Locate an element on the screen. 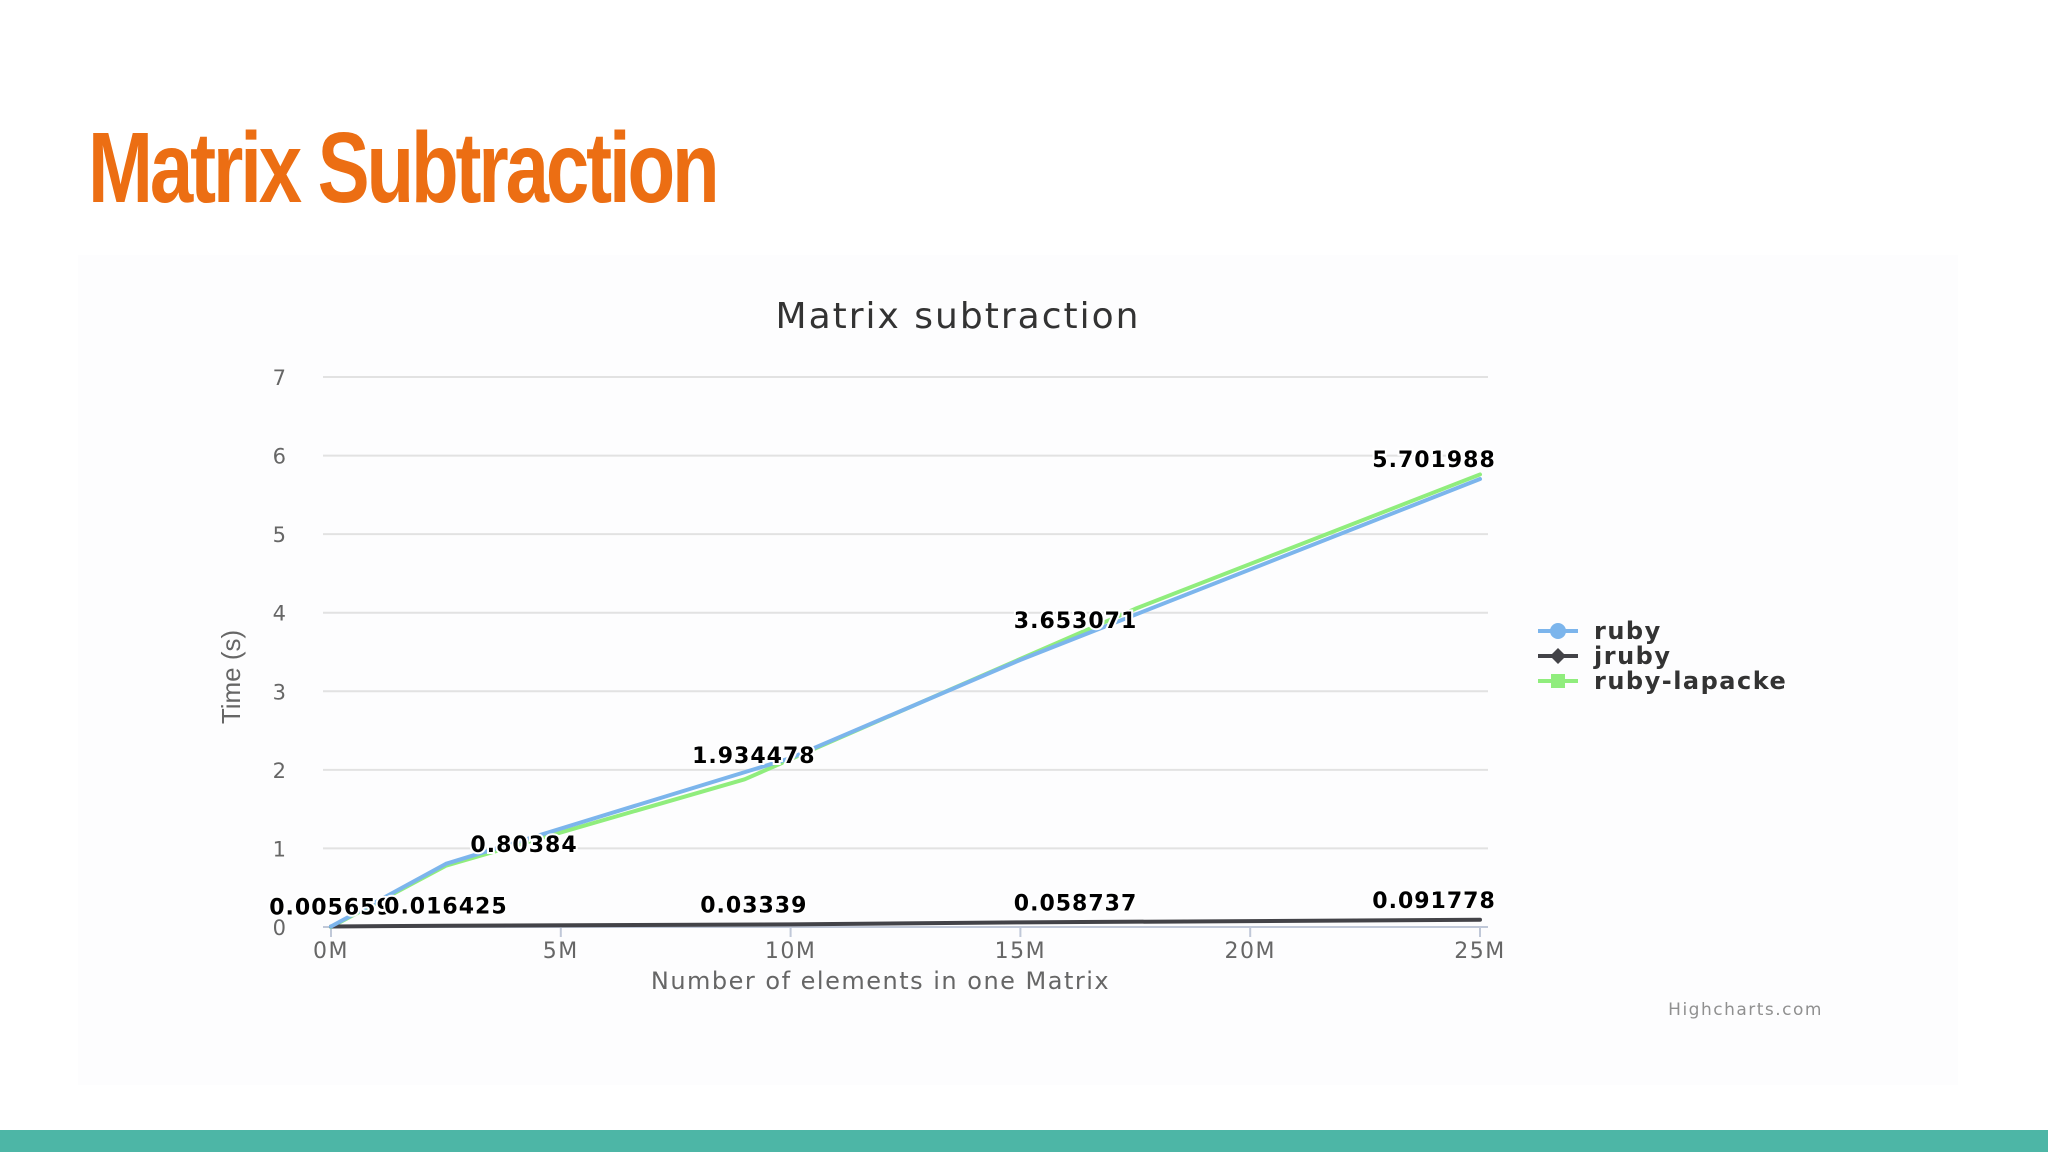  credits-label: Highcharts.com is located at coordinates (1745, 1010).